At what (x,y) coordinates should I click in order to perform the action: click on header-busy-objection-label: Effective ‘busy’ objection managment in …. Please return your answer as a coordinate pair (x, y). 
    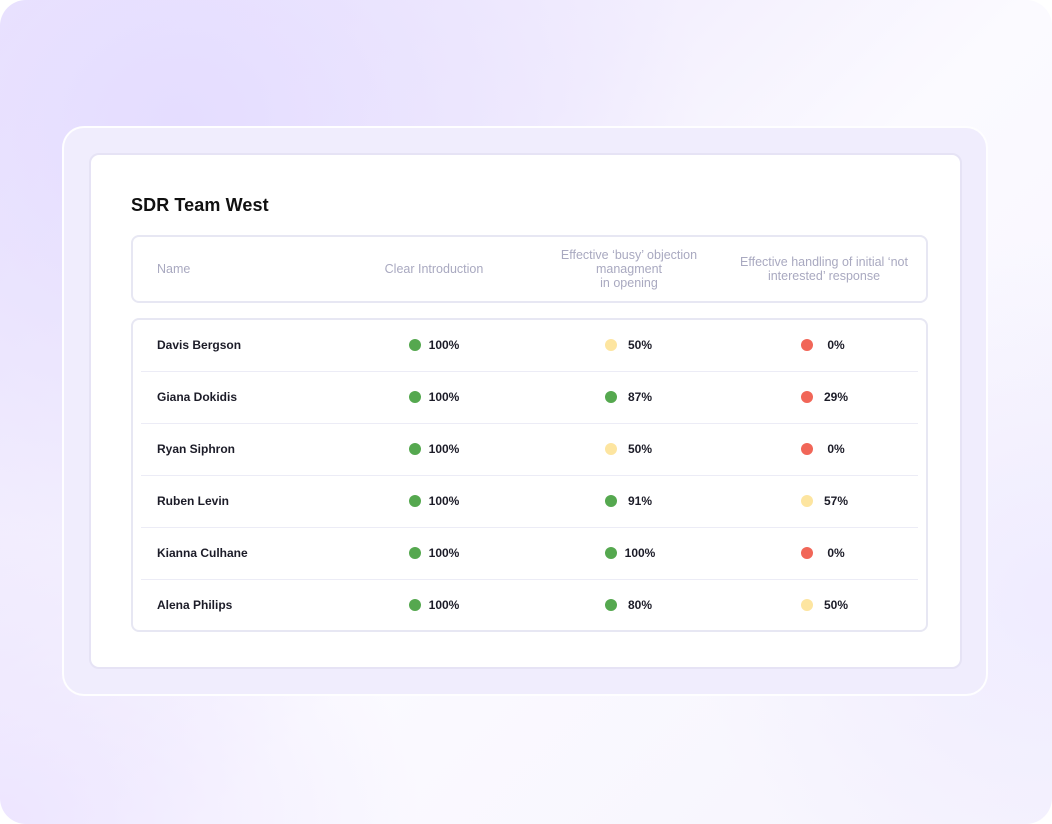
    Looking at the image, I should click on (629, 269).